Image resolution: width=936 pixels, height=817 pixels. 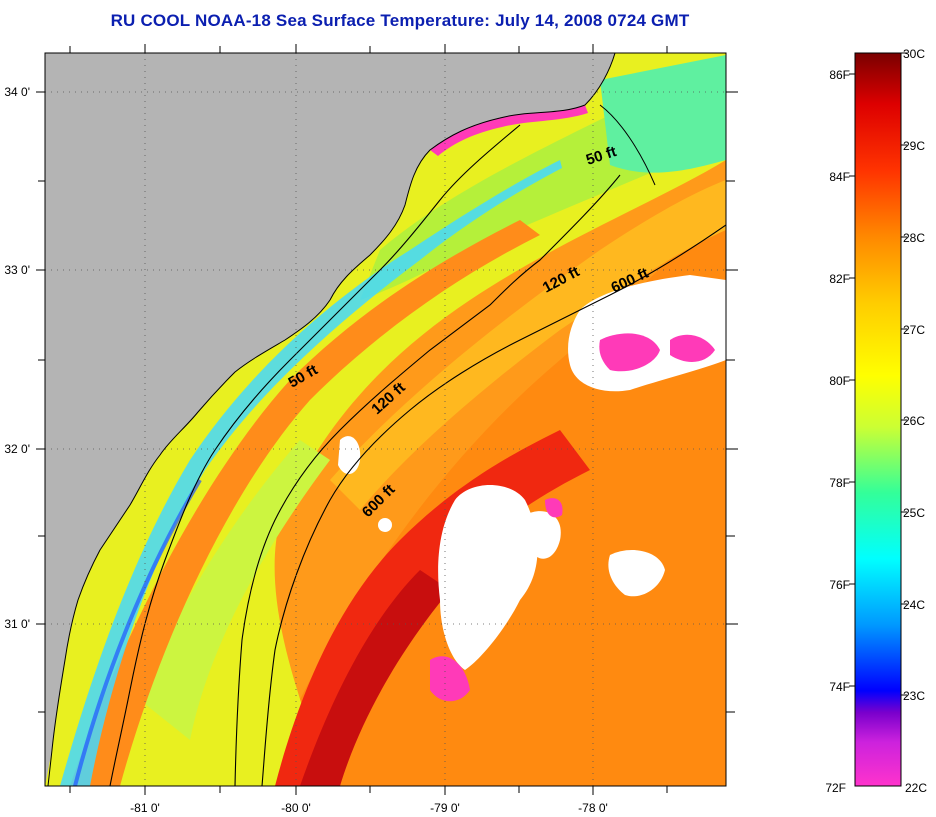 I want to click on colorbar-label-29c: 29C, so click(x=914, y=146).